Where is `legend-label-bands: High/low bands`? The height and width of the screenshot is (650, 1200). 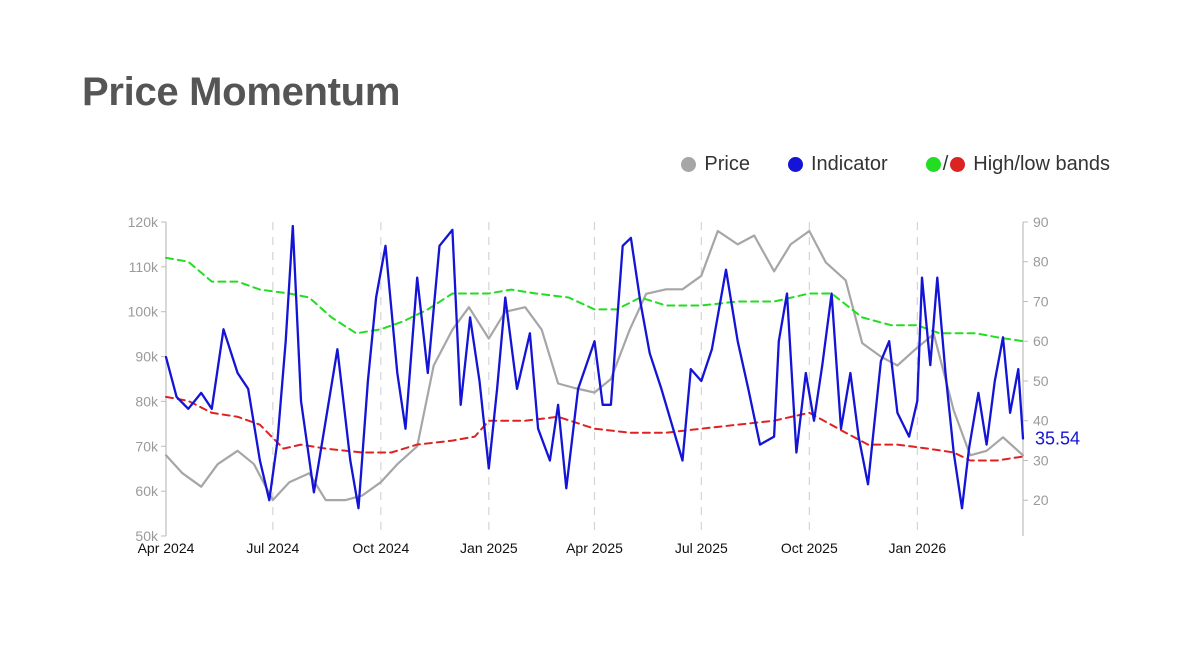 legend-label-bands: High/low bands is located at coordinates (1041, 164).